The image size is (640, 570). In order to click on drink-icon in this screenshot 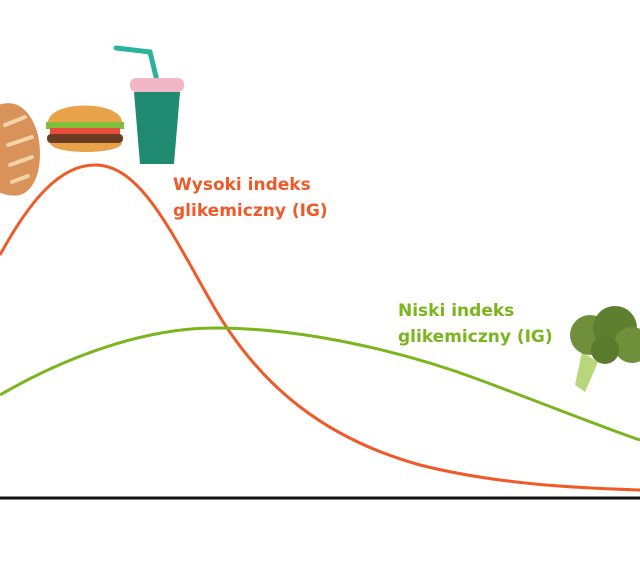, I will do `click(148, 104)`.